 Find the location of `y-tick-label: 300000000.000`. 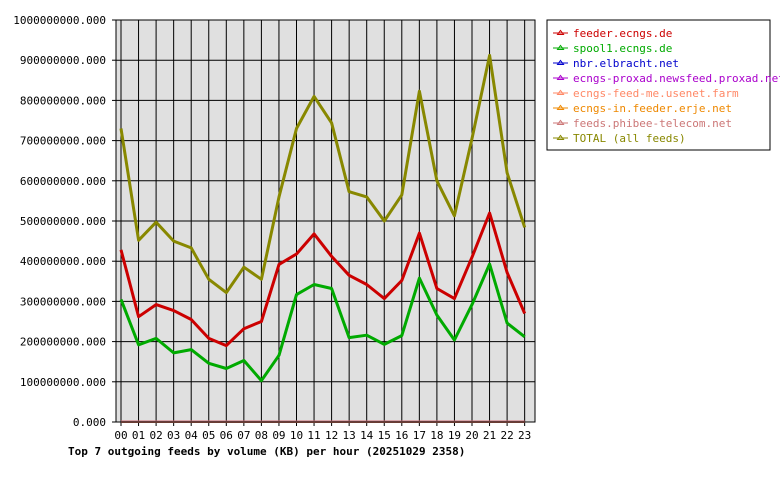

y-tick-label: 300000000.000 is located at coordinates (63, 301).